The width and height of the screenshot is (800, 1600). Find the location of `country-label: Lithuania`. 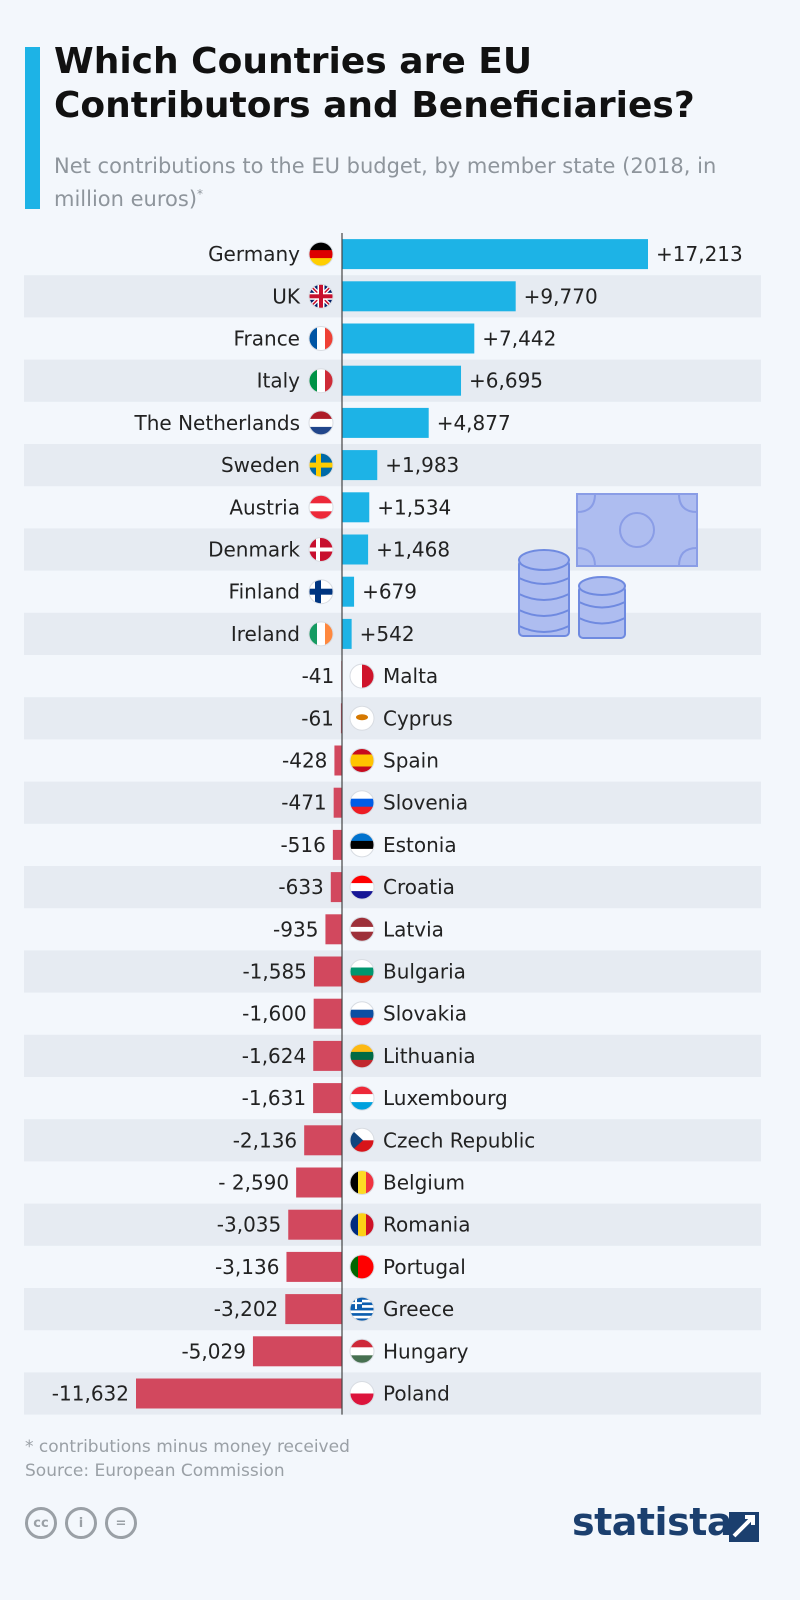

country-label: Lithuania is located at coordinates (429, 1056).